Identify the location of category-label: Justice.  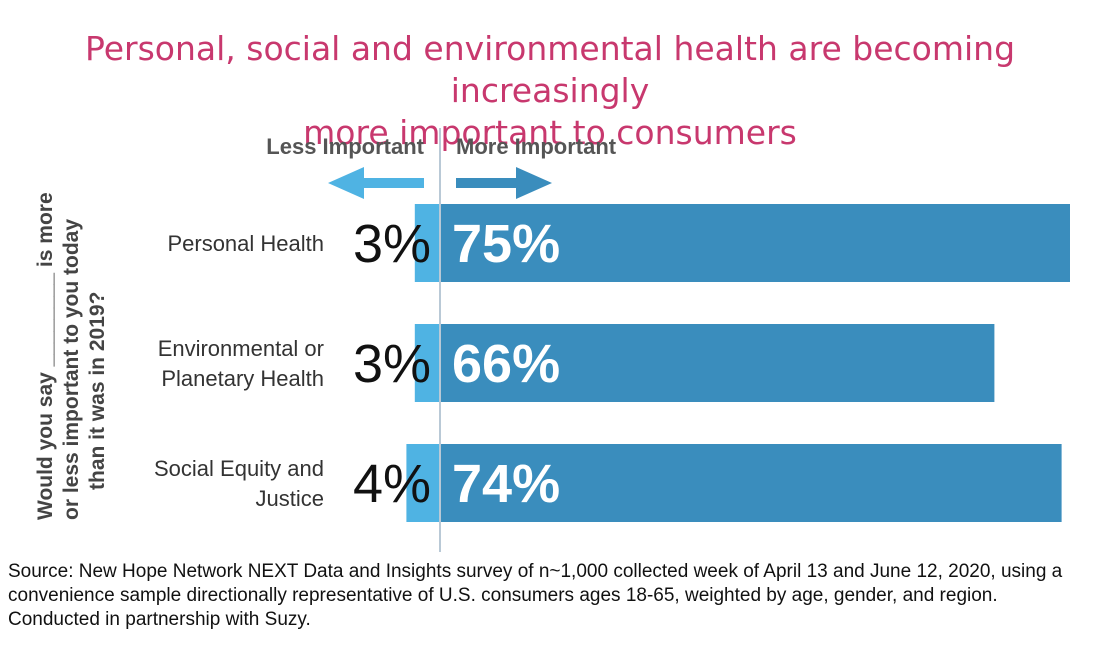
(290, 498).